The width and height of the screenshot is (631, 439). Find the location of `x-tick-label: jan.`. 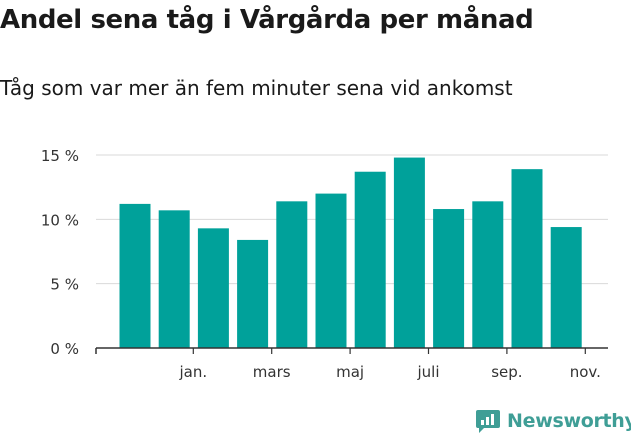

x-tick-label: jan. is located at coordinates (192, 372).